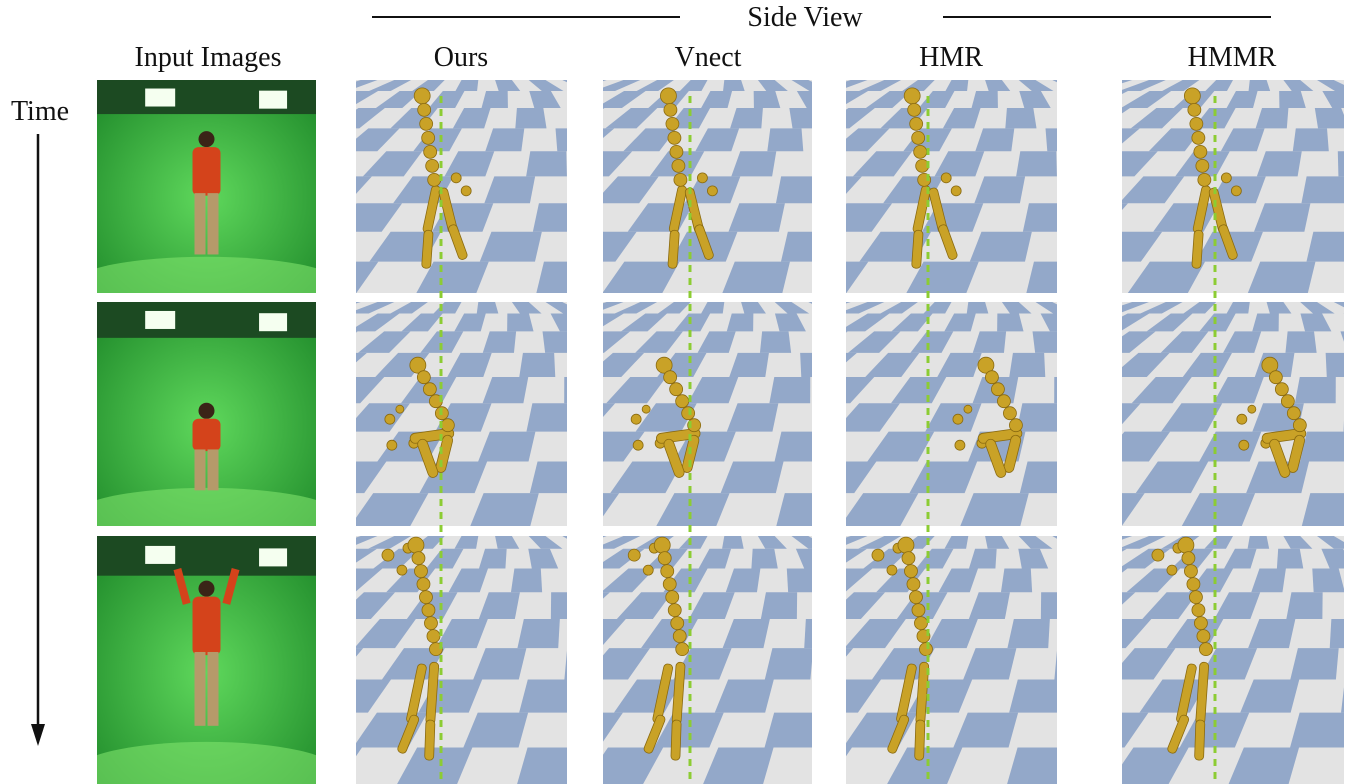 This screenshot has height=784, width=1348. What do you see at coordinates (208, 57) in the screenshot?
I see `column-header-input: Input Images` at bounding box center [208, 57].